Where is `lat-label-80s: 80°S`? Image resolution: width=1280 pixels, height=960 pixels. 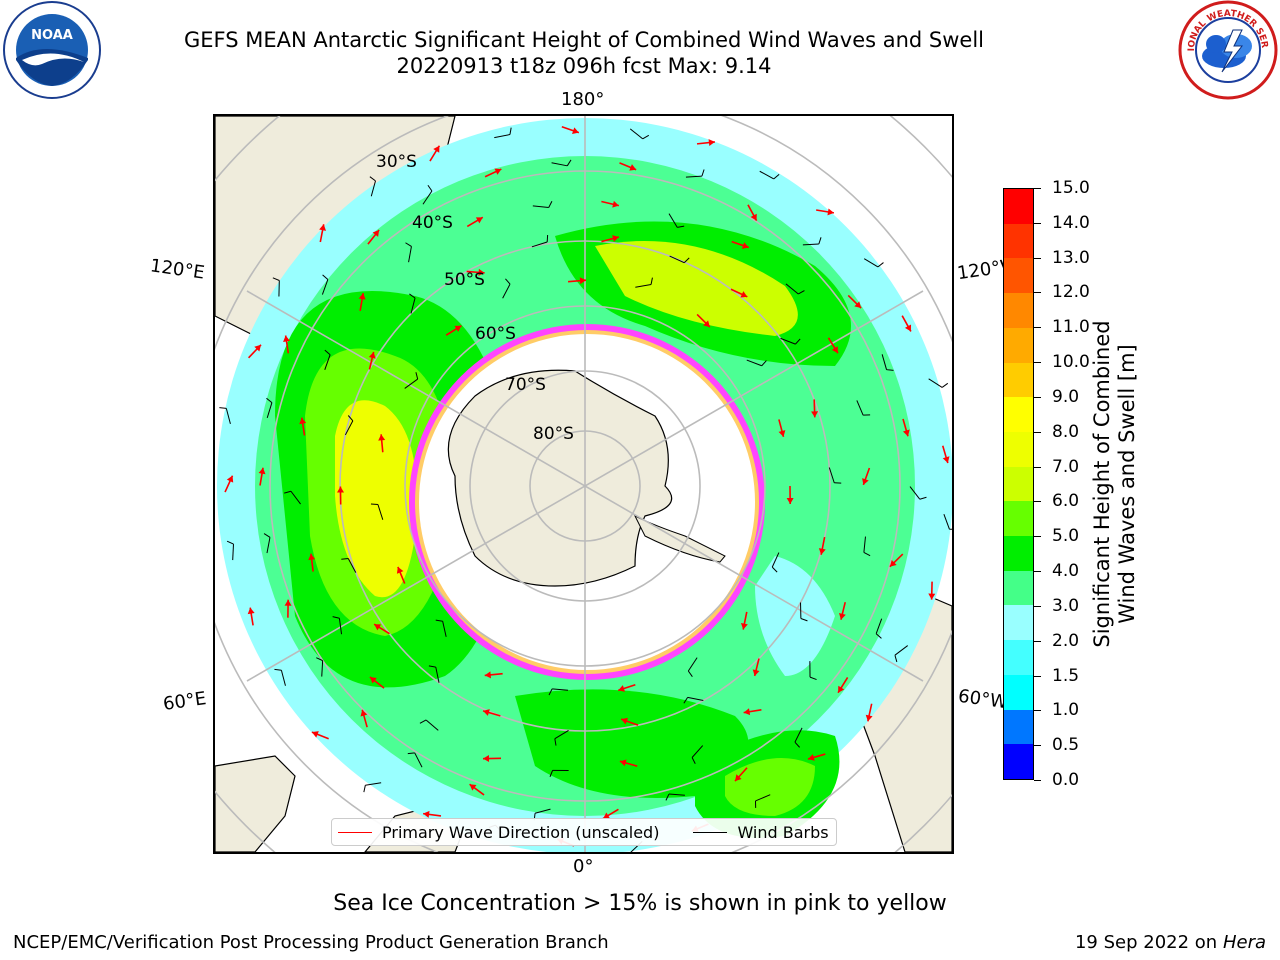
lat-label-80s: 80°S is located at coordinates (553, 434).